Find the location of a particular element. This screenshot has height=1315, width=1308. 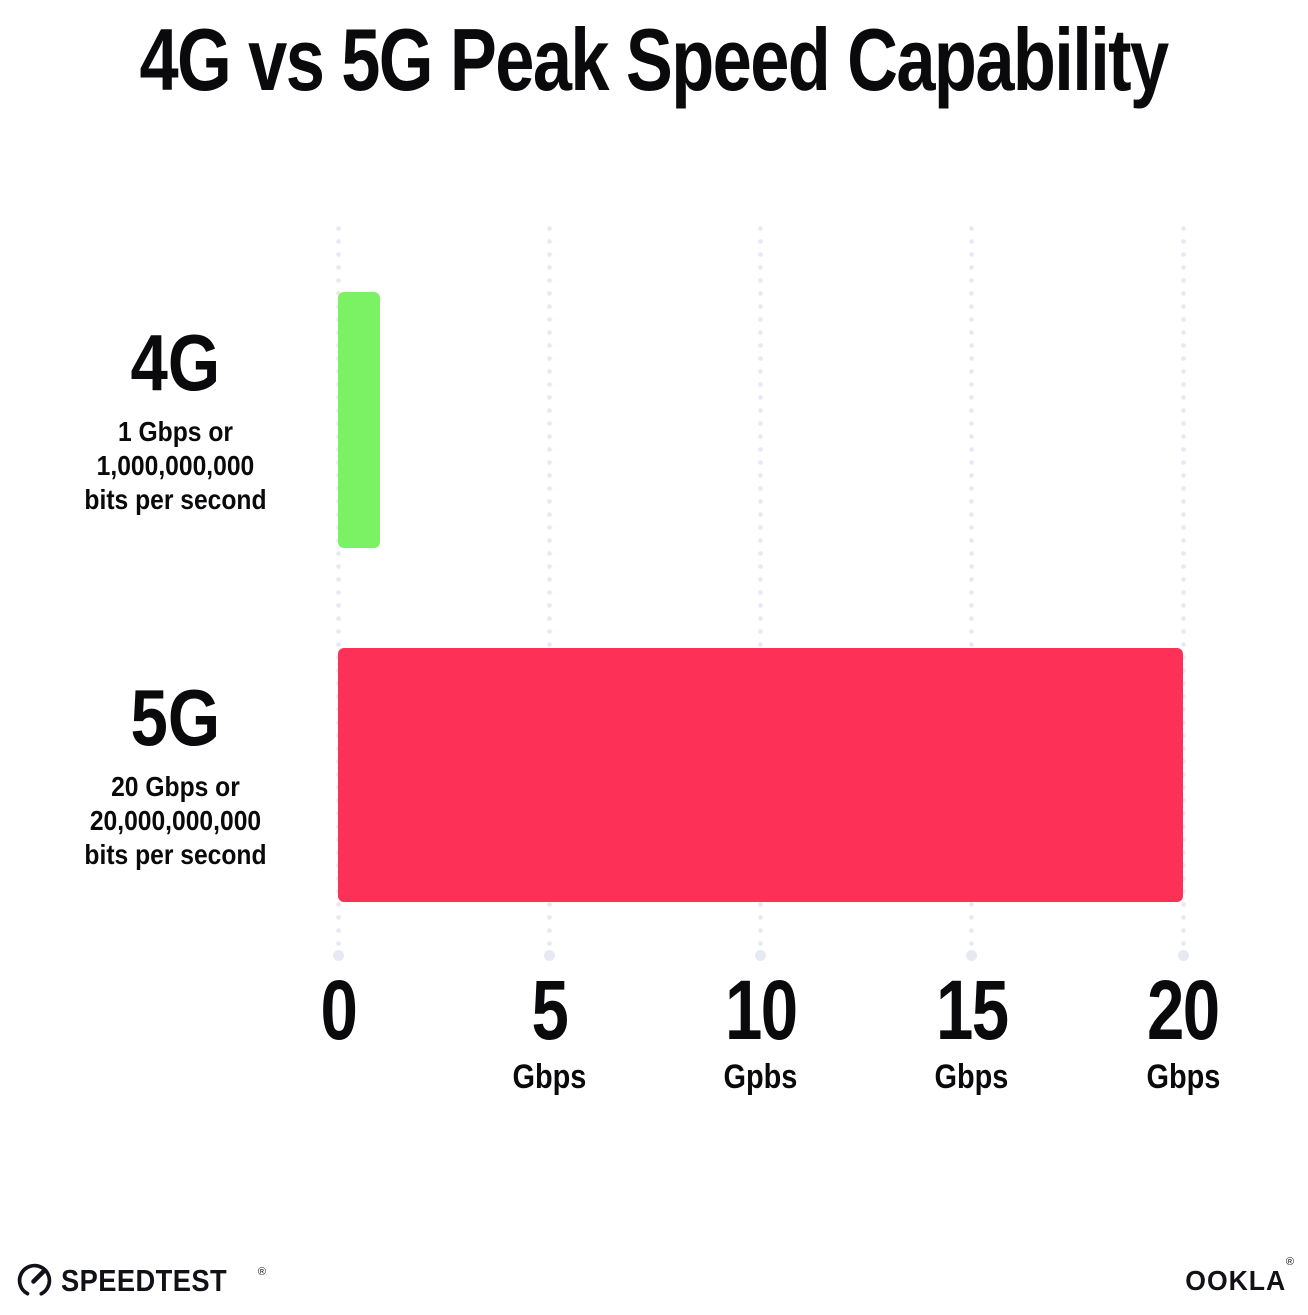

category-name: 5G is located at coordinates (175, 717).